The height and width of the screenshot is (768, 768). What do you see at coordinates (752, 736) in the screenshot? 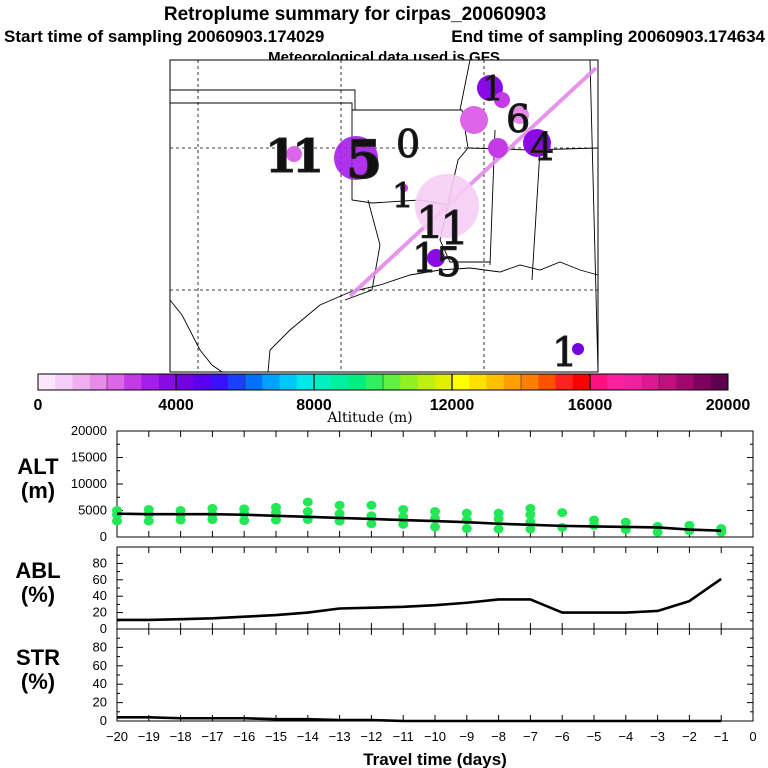
I see `x-tick-label: 0` at bounding box center [752, 736].